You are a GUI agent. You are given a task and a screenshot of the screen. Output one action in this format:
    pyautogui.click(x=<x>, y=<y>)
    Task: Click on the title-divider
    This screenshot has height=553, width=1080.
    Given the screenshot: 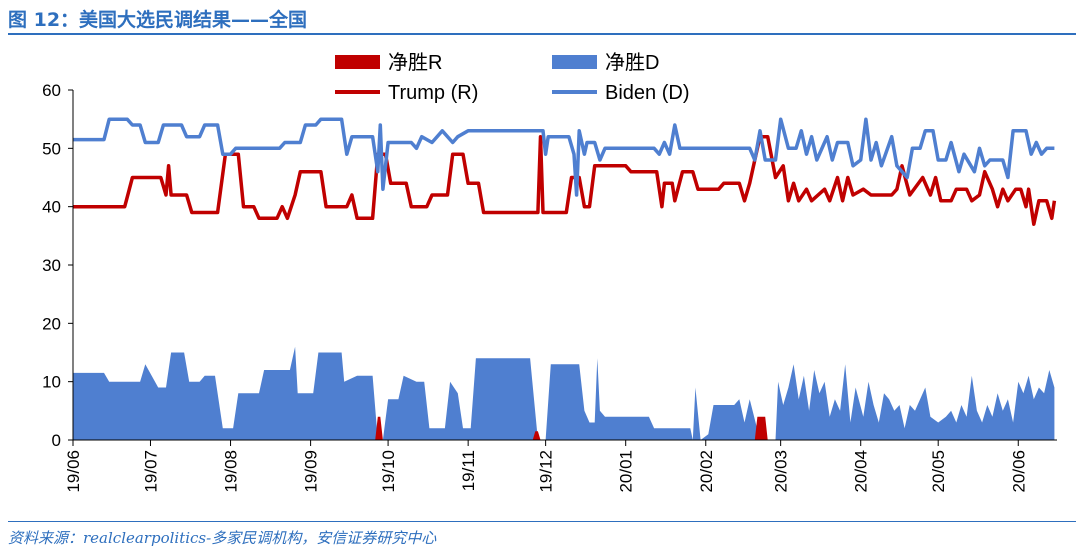 What is the action you would take?
    pyautogui.click(x=542, y=34)
    